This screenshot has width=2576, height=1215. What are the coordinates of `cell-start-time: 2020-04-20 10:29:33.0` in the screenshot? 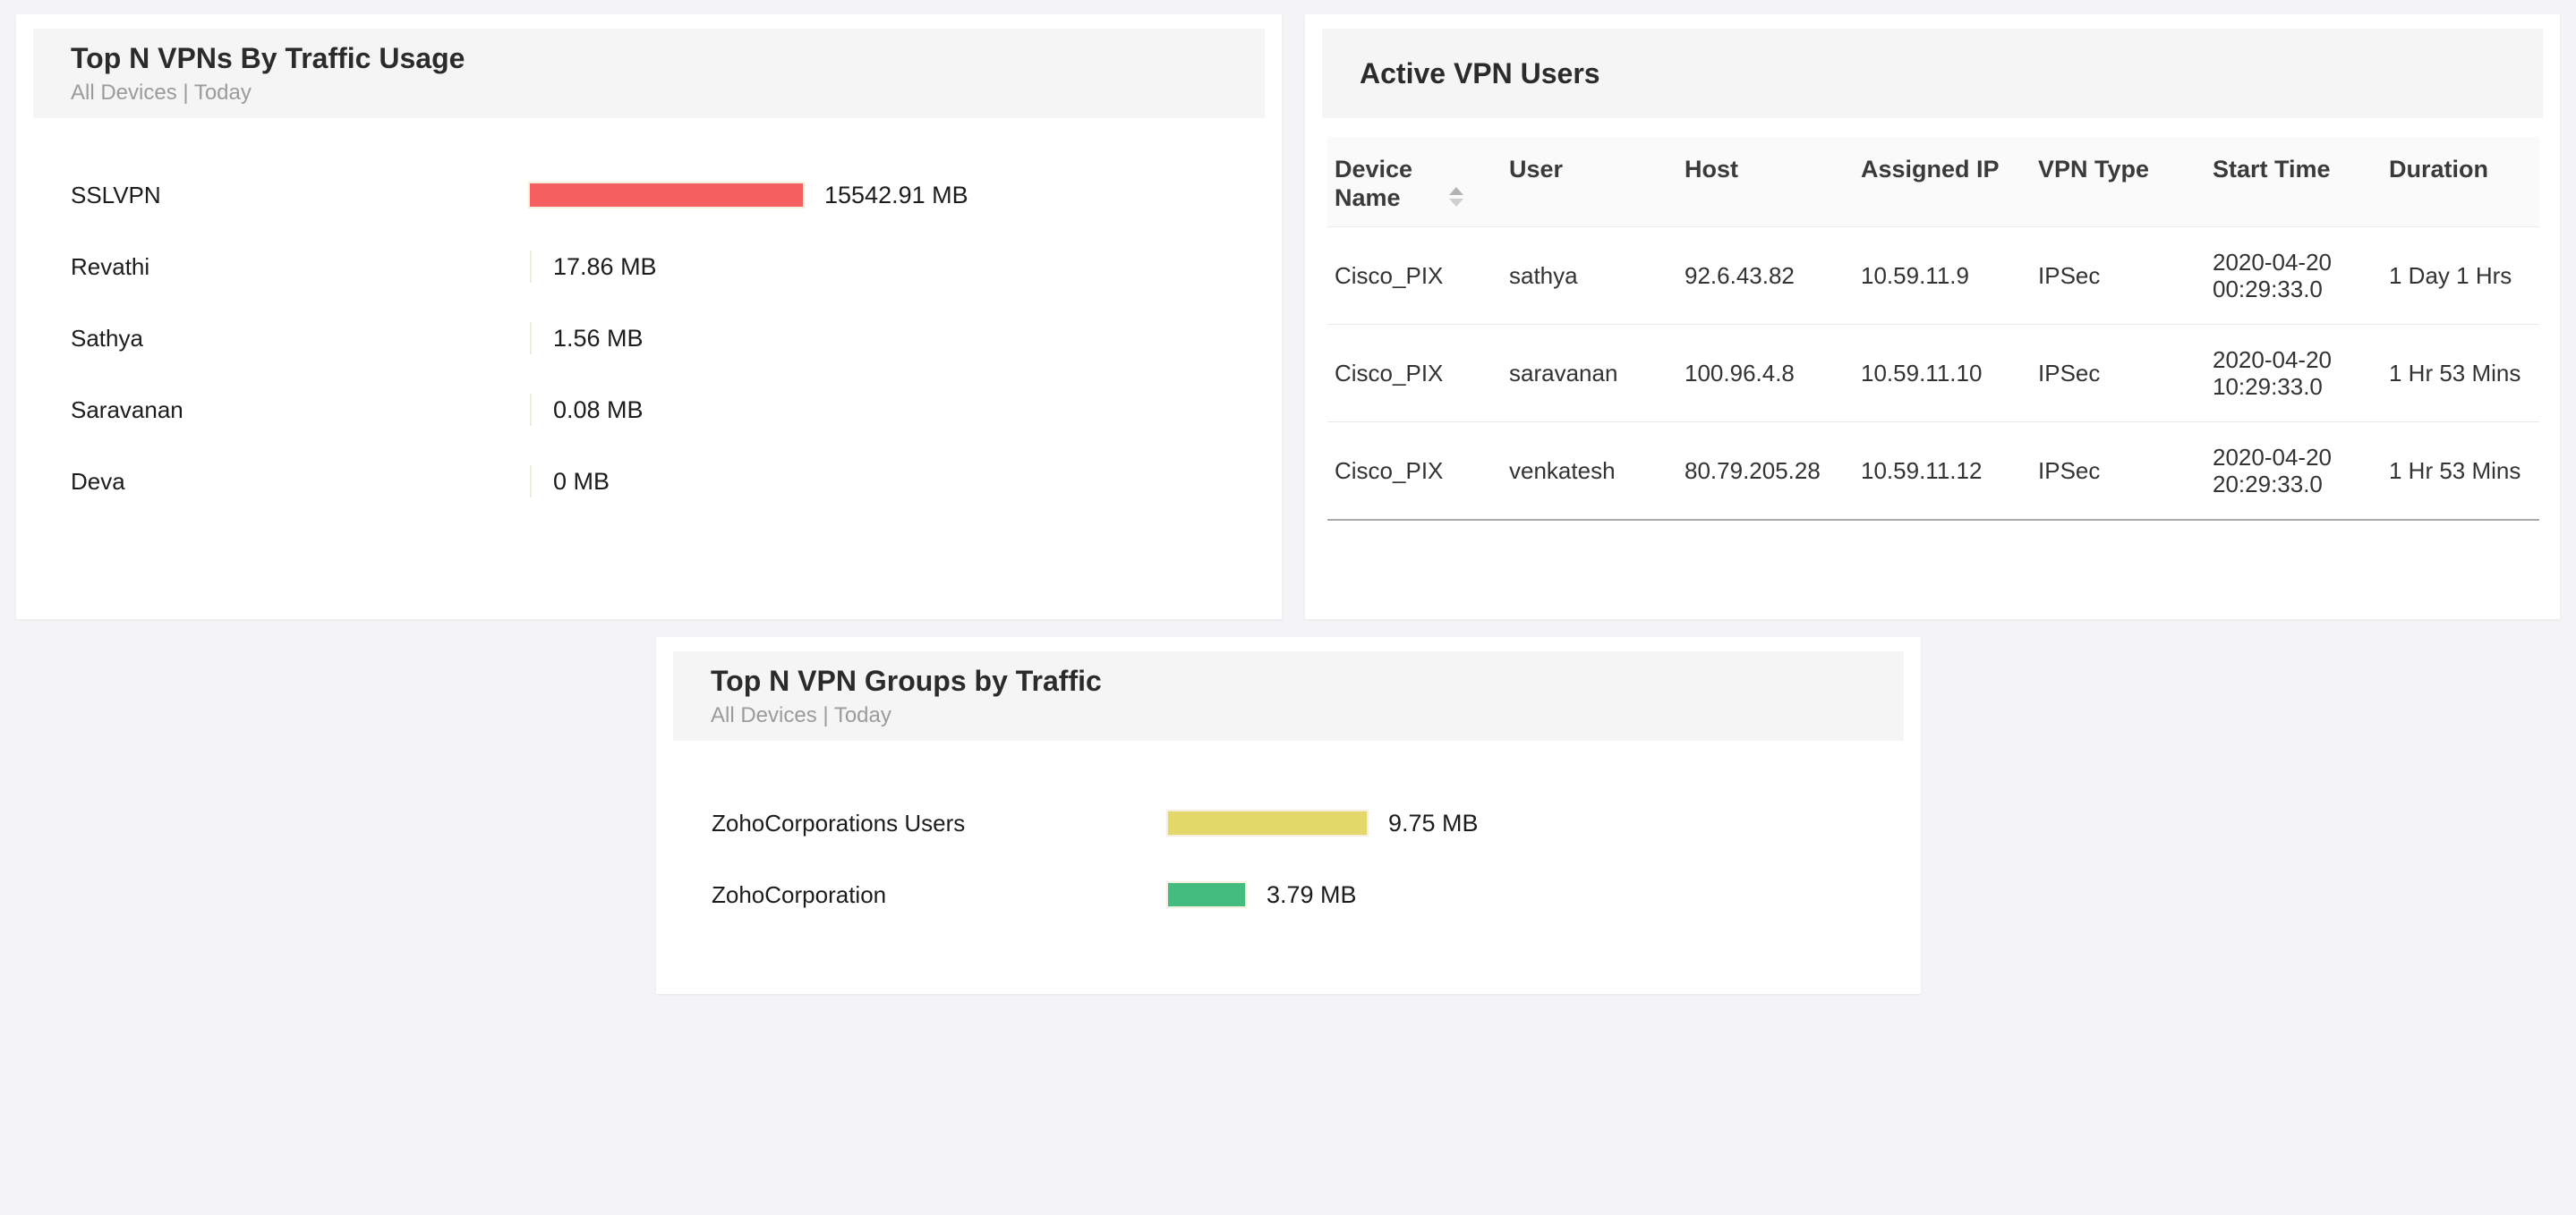 It's located at (2293, 373).